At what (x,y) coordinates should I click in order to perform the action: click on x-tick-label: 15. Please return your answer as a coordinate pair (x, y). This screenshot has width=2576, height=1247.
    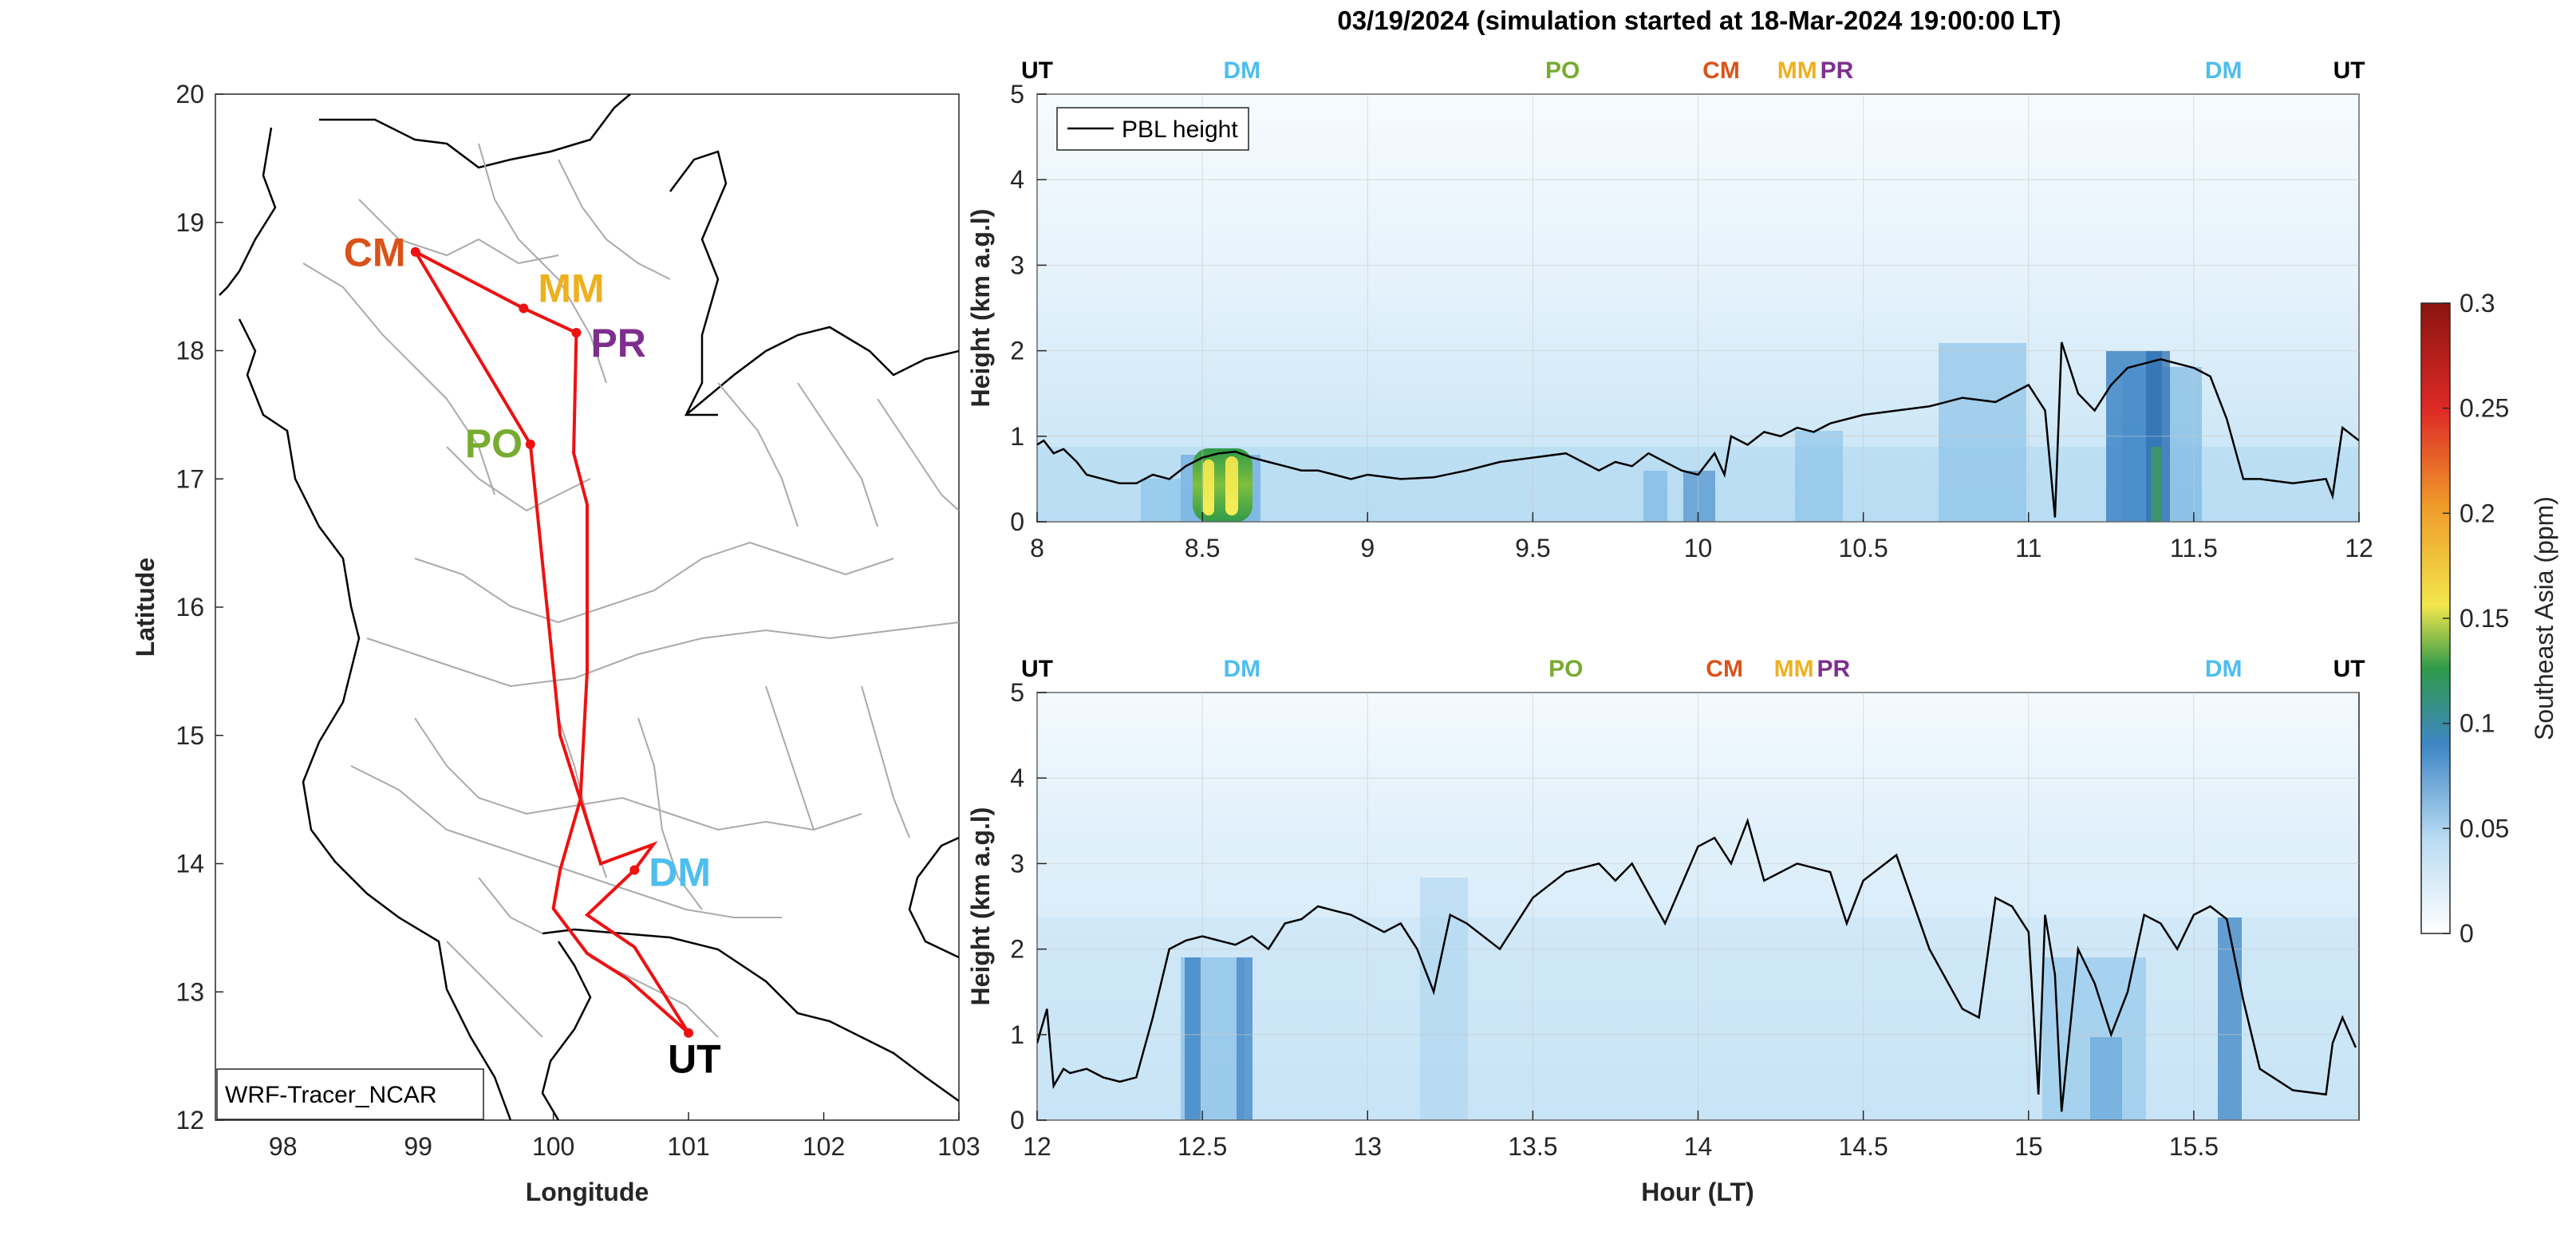
    Looking at the image, I should click on (2029, 1146).